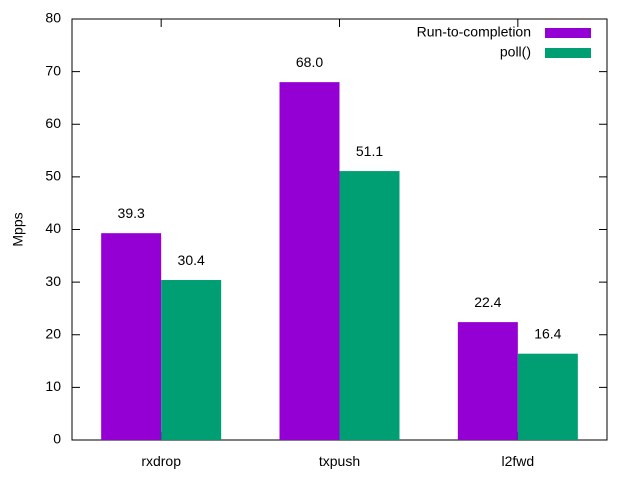  Describe the element at coordinates (487, 302) in the screenshot. I see `bar-value-label: 22.4` at that location.